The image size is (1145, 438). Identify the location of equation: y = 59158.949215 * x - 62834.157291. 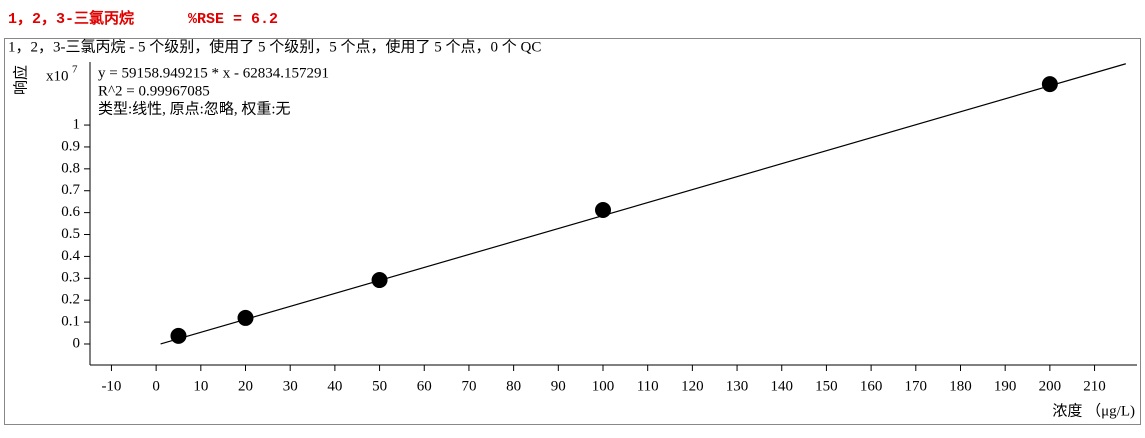
(213, 73).